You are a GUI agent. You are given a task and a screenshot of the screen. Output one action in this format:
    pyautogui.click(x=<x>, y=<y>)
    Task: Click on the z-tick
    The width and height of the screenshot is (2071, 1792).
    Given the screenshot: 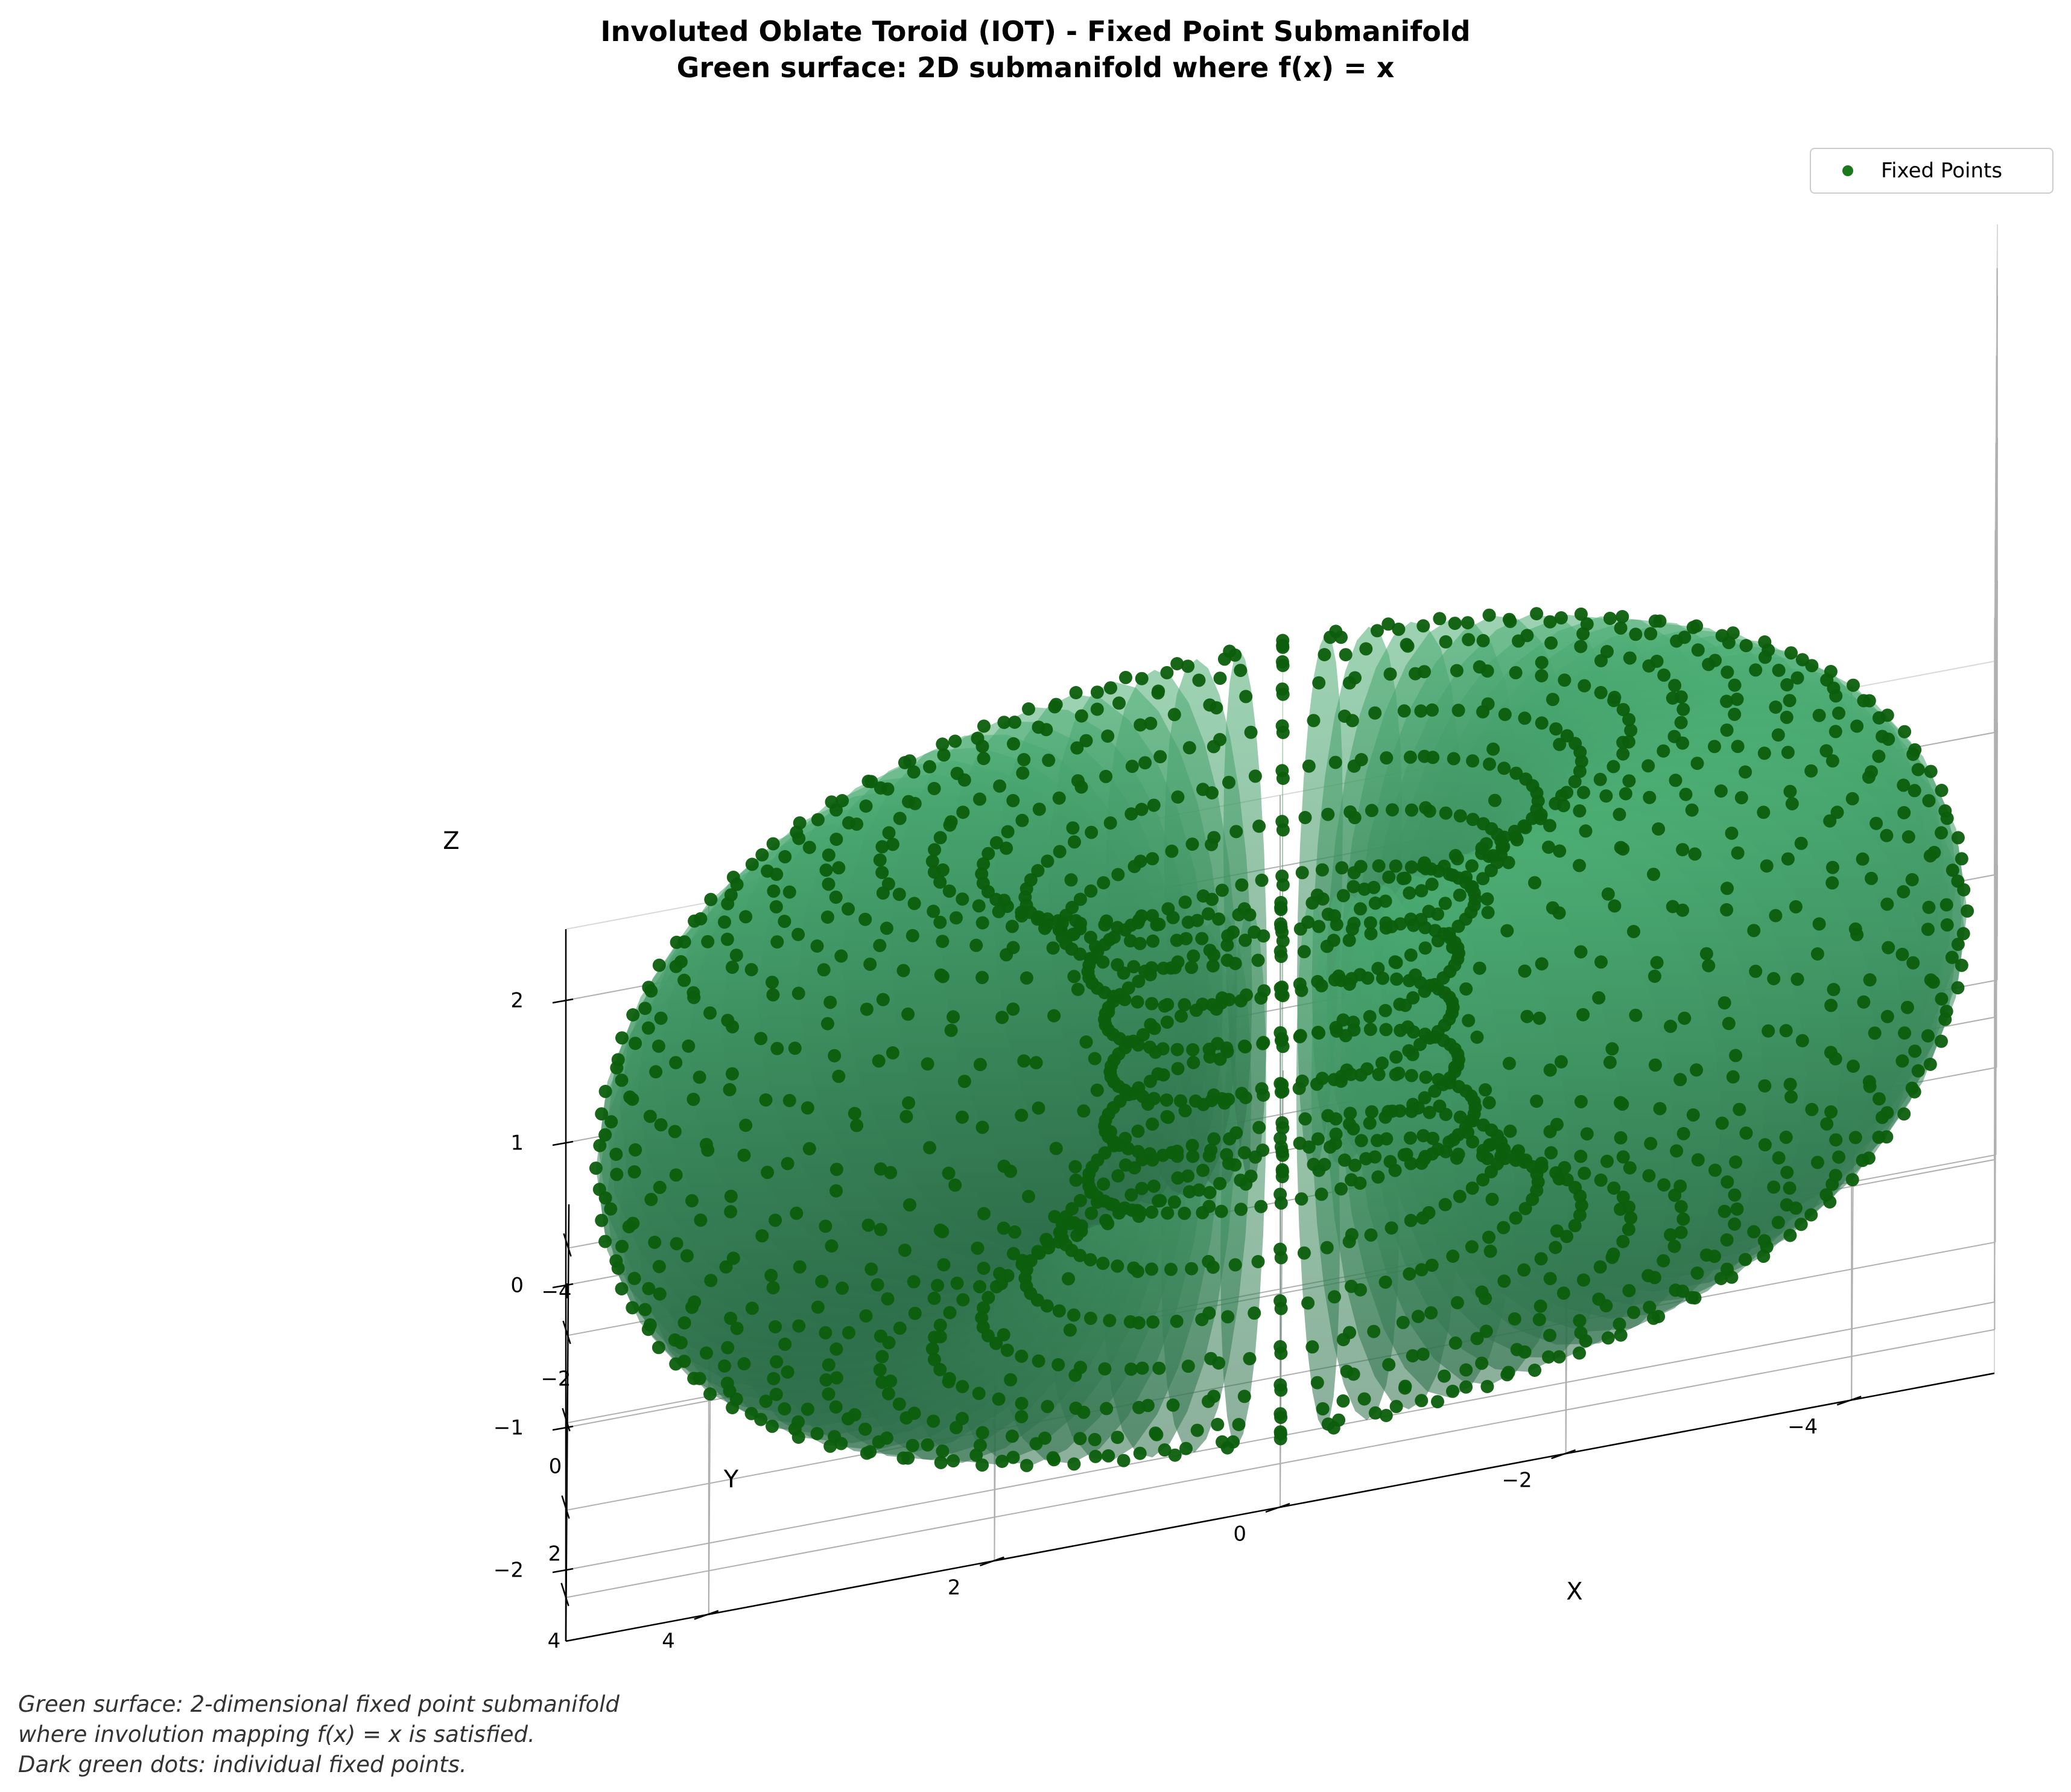 What is the action you would take?
    pyautogui.click(x=563, y=1428)
    